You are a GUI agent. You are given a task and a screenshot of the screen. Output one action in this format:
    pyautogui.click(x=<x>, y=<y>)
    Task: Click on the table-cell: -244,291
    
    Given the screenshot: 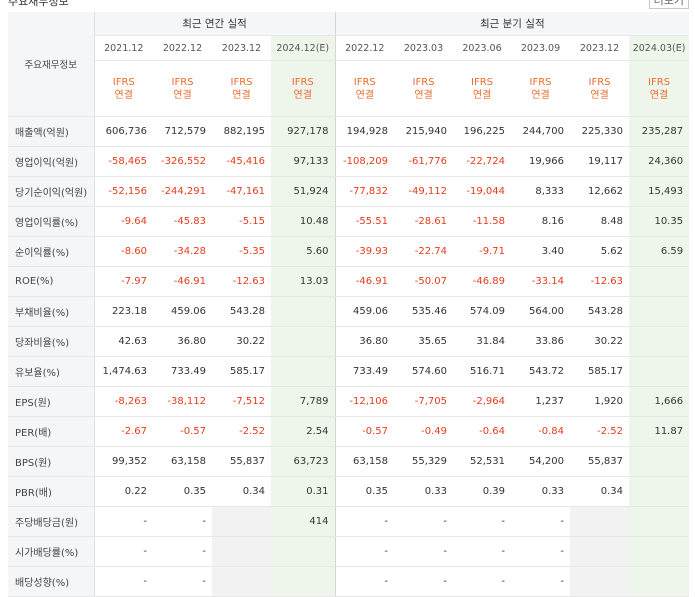 What is the action you would take?
    pyautogui.click(x=182, y=191)
    